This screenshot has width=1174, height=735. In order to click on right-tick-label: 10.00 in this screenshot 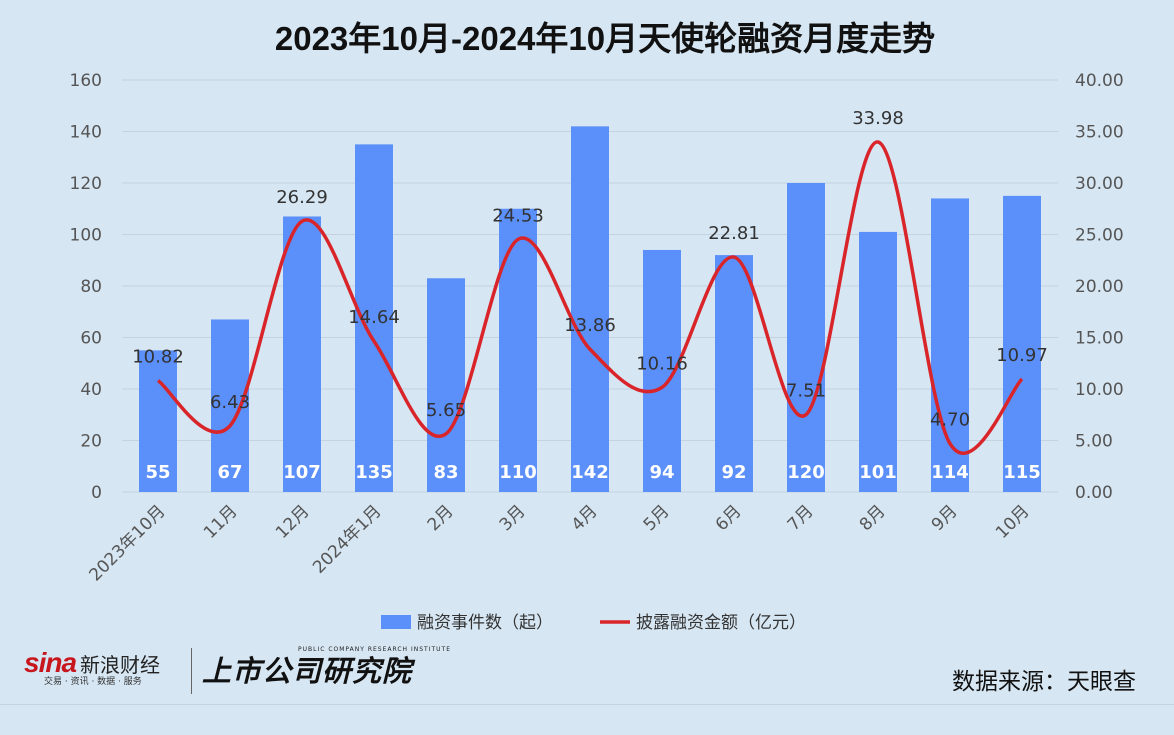, I will do `click(1099, 390)`.